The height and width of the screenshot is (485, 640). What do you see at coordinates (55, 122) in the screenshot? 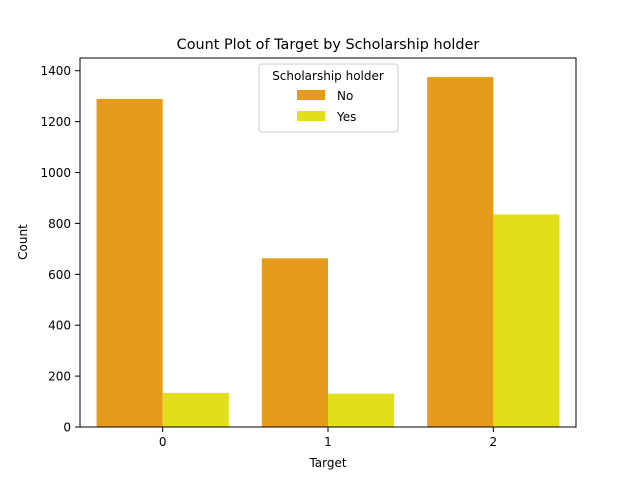
I see `y-tick-label: 1200` at bounding box center [55, 122].